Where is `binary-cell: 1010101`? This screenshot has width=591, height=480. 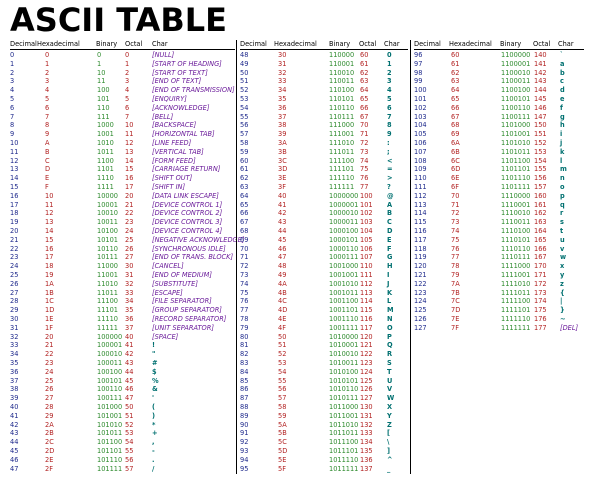
binary-cell: 1010101 is located at coordinates (344, 380).